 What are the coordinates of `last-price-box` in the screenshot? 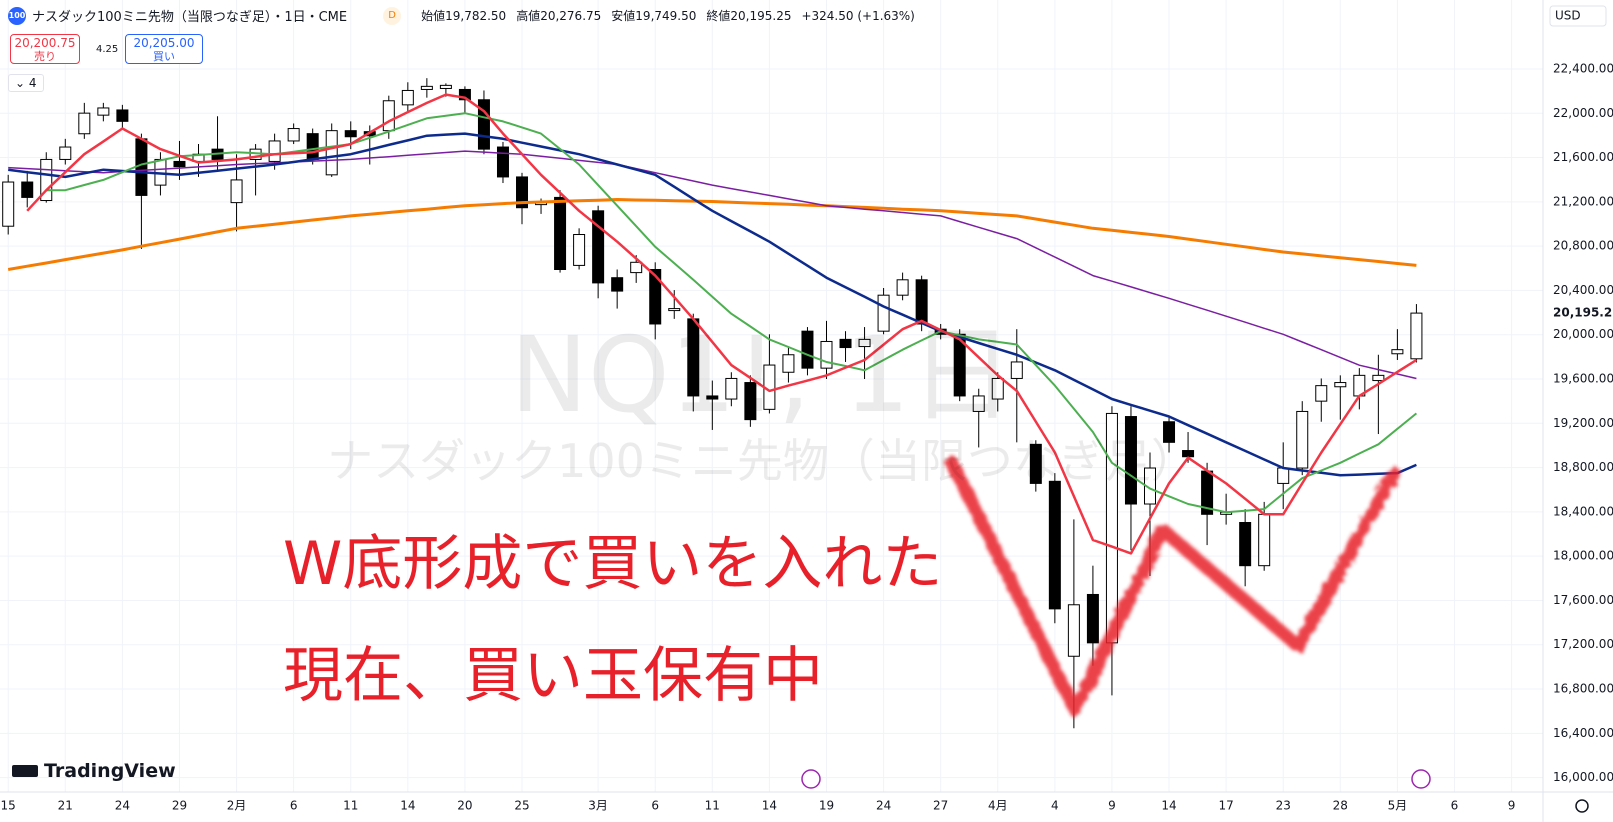 It's located at (1578, 313).